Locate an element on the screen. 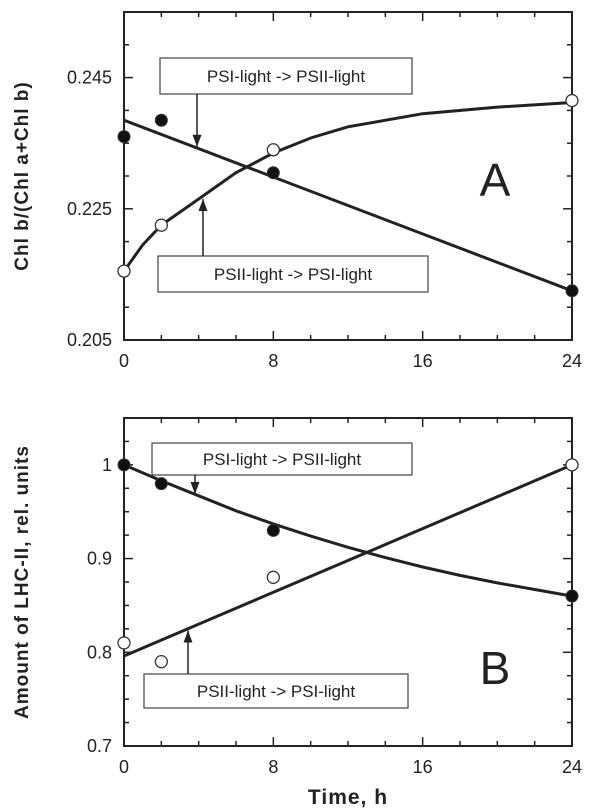 Image resolution: width=600 pixels, height=810 pixels. y-axis-title: Amount of LHC-II, rel. units is located at coordinates (22, 582).